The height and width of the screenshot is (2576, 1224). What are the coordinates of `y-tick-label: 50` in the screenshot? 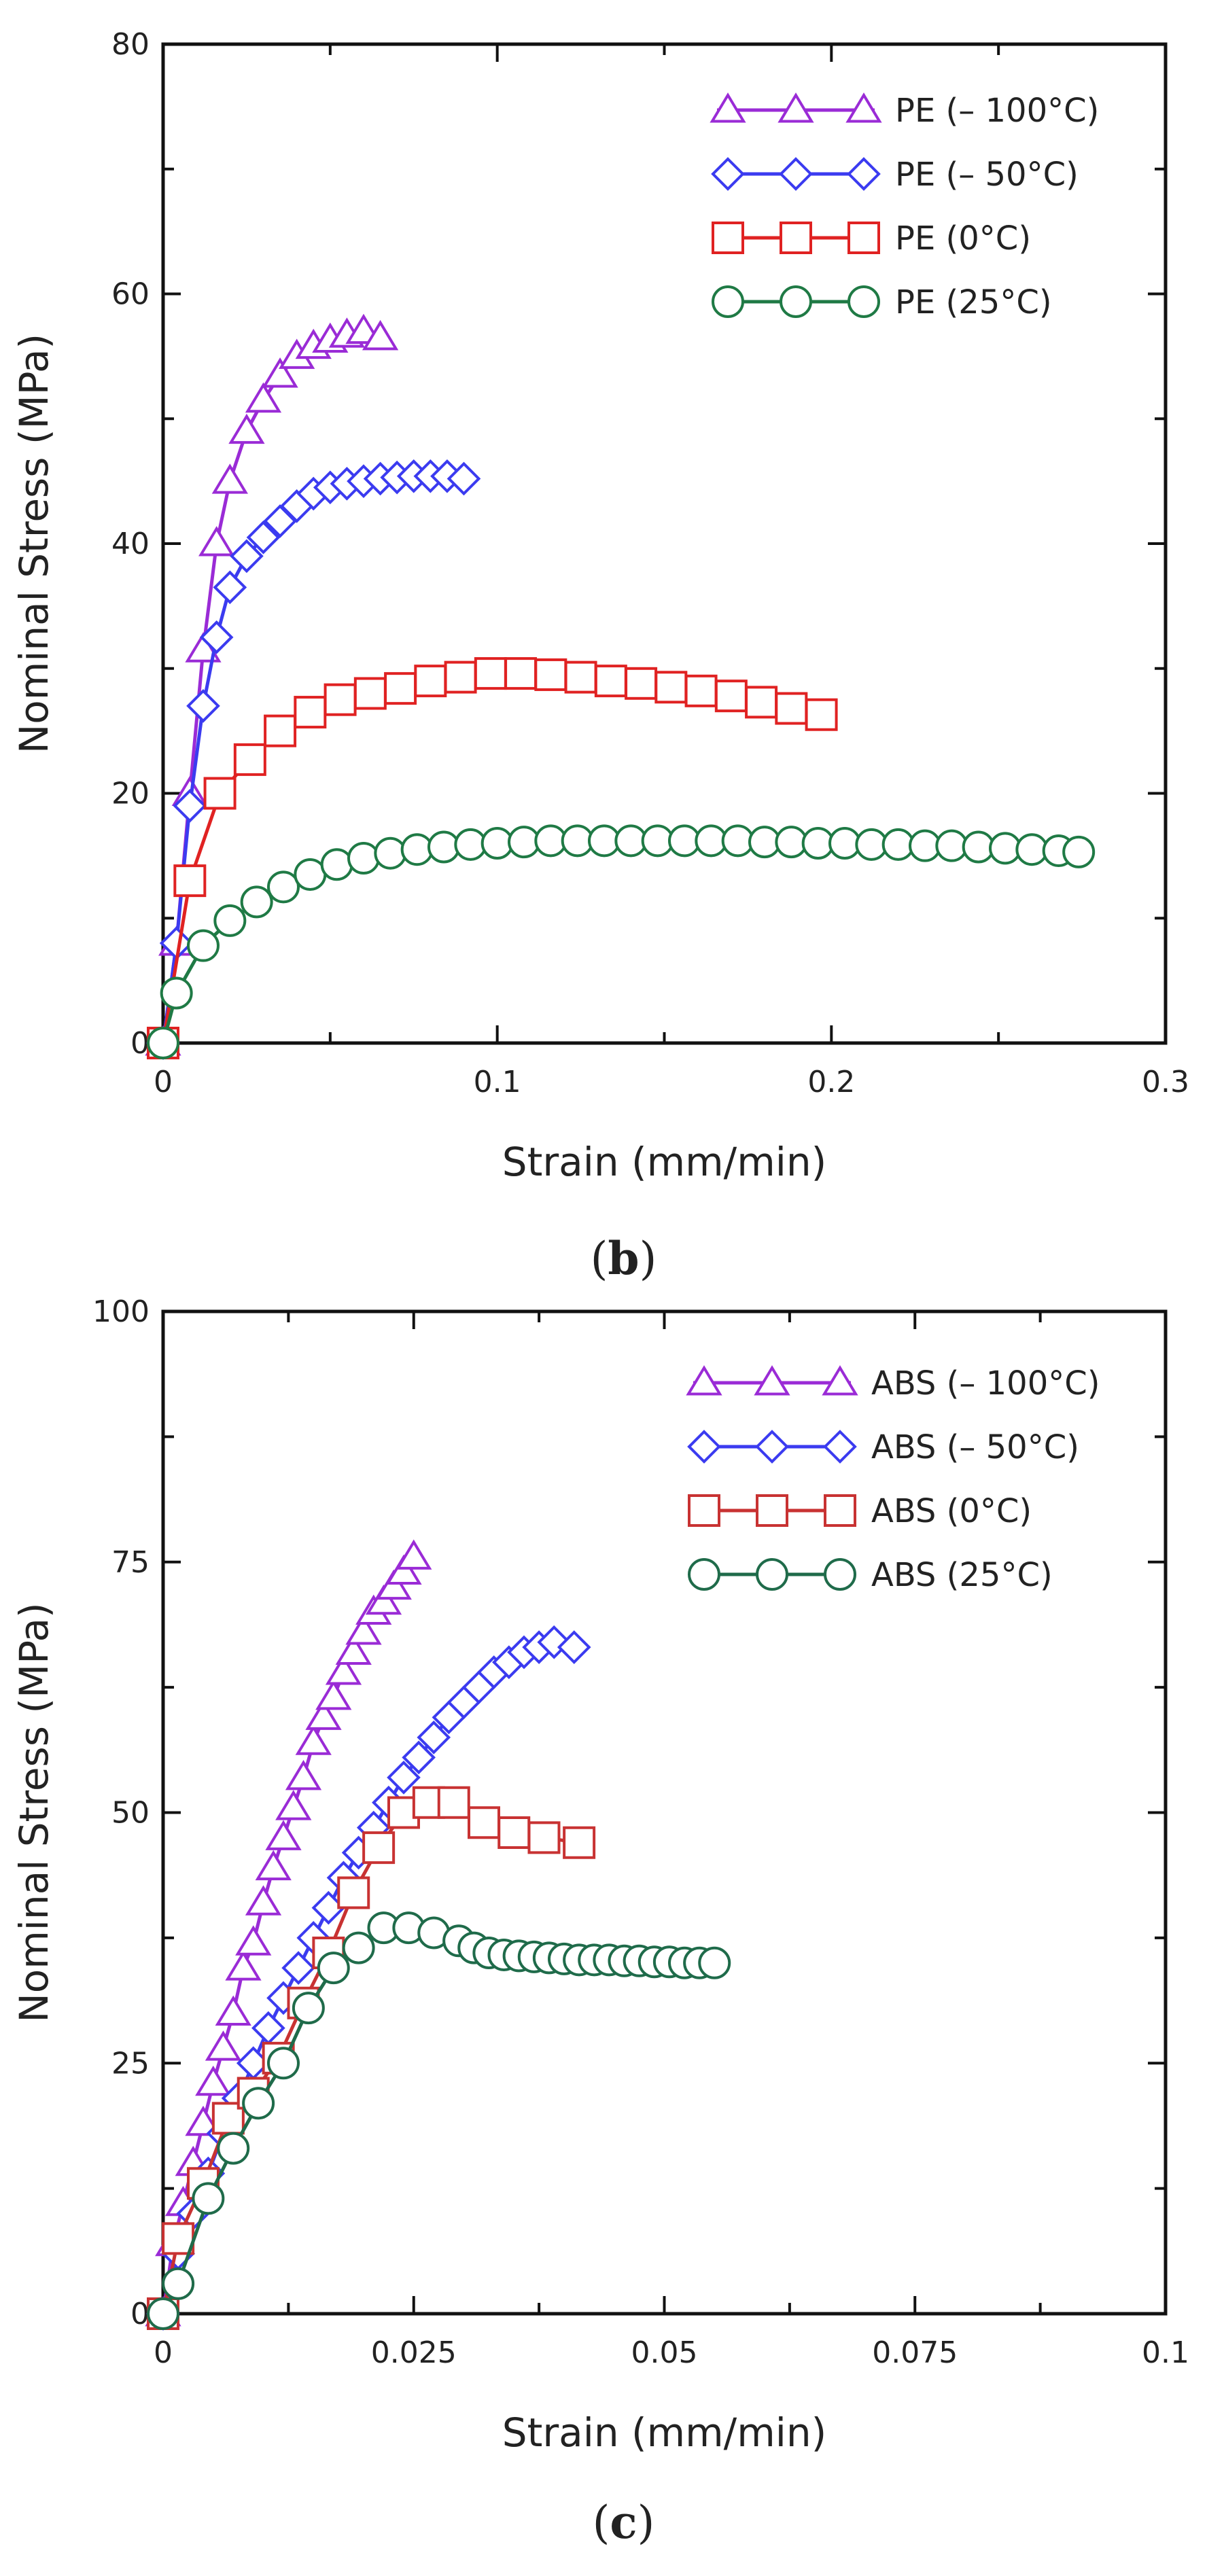 It's located at (130, 1813).